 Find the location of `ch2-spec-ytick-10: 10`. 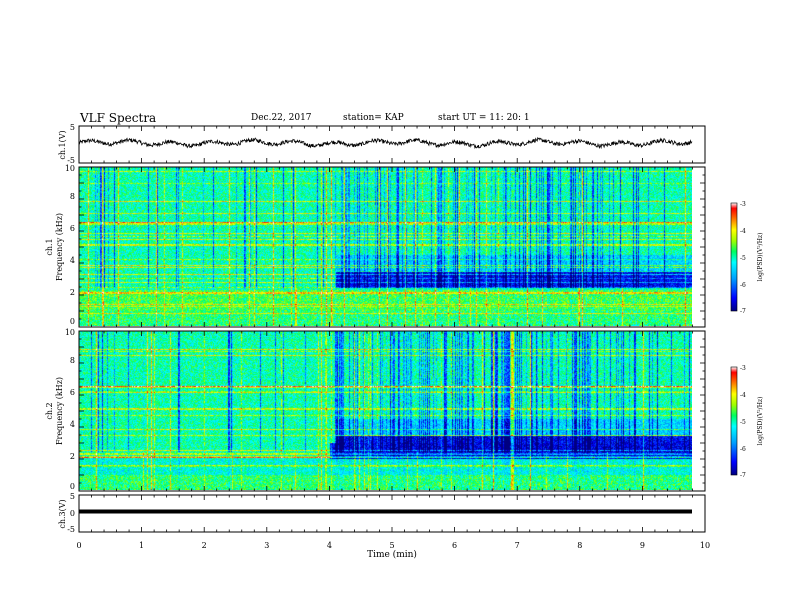

ch2-spec-ytick-10: 10 is located at coordinates (70, 332).